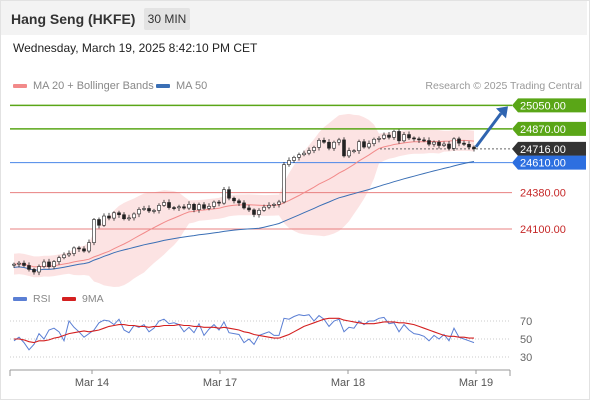 The image size is (590, 400). What do you see at coordinates (543, 230) in the screenshot?
I see `level-label-5: 24100.00` at bounding box center [543, 230].